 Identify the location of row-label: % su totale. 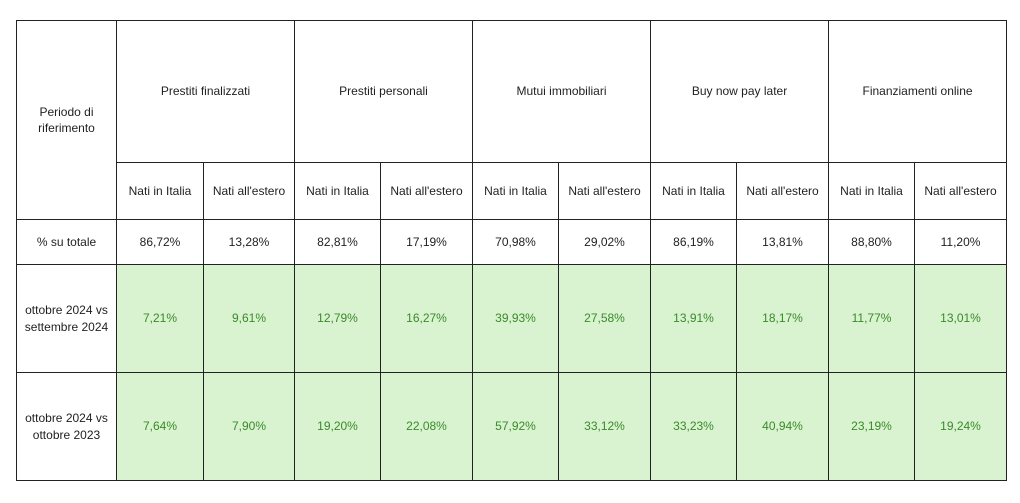
(66, 242).